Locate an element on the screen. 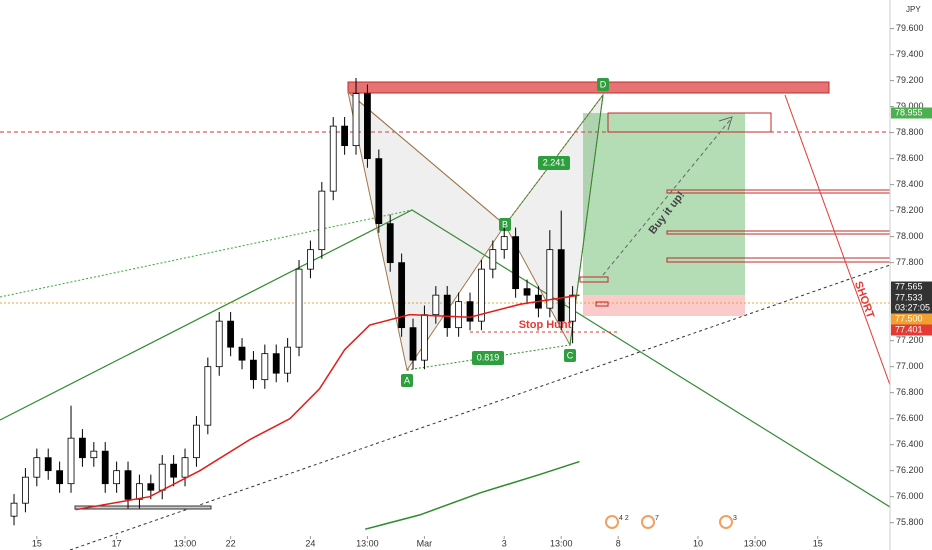  y-tick-label: 77.200 is located at coordinates (910, 340).